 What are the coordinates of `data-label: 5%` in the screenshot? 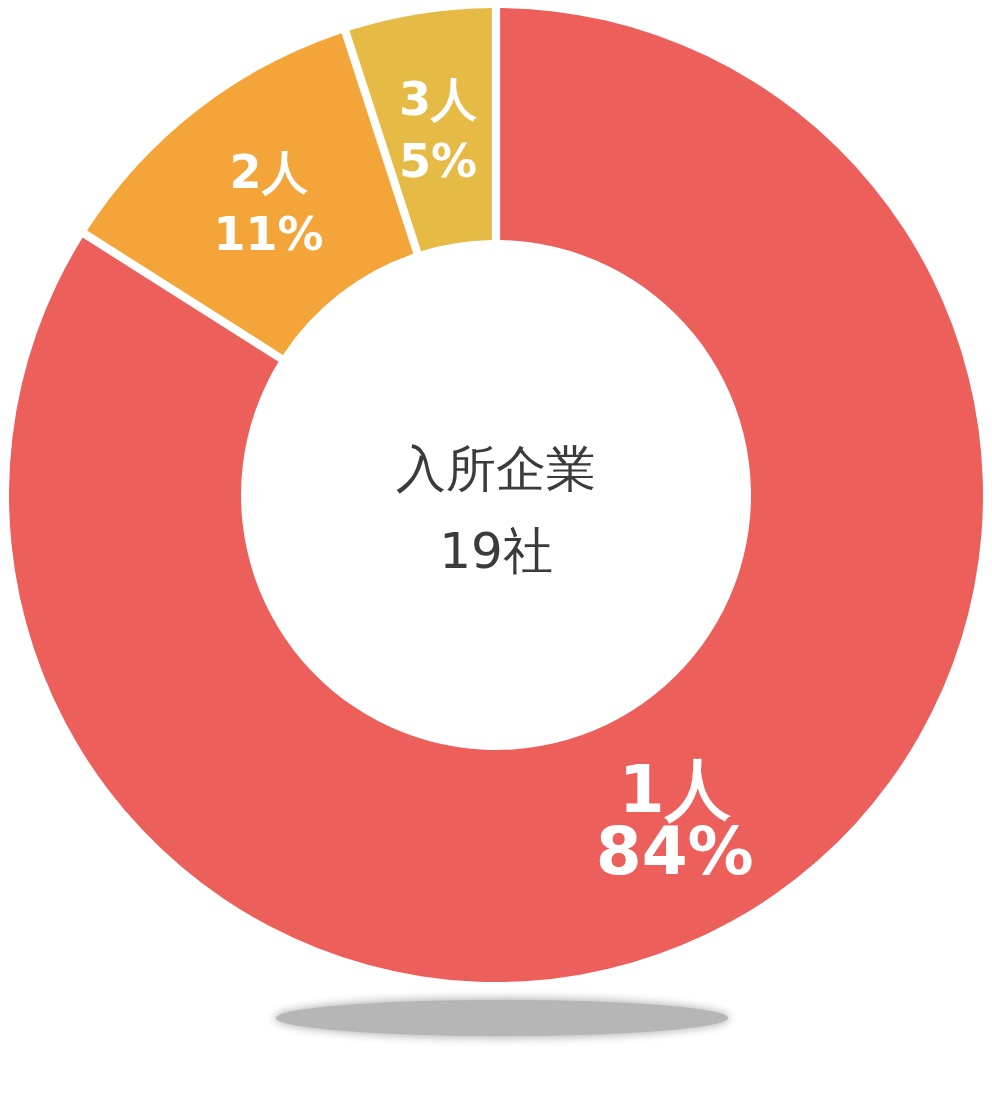 It's located at (438, 160).